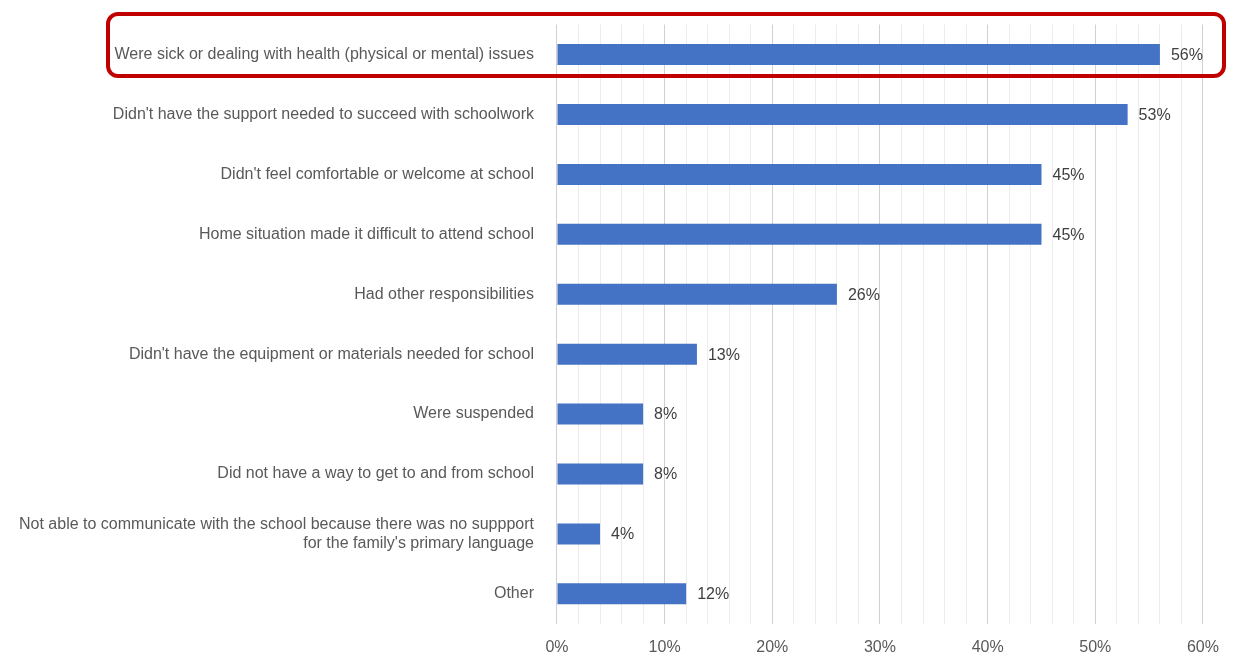 The image size is (1233, 671). Describe the element at coordinates (863, 294) in the screenshot. I see `data-label: 26%` at that location.